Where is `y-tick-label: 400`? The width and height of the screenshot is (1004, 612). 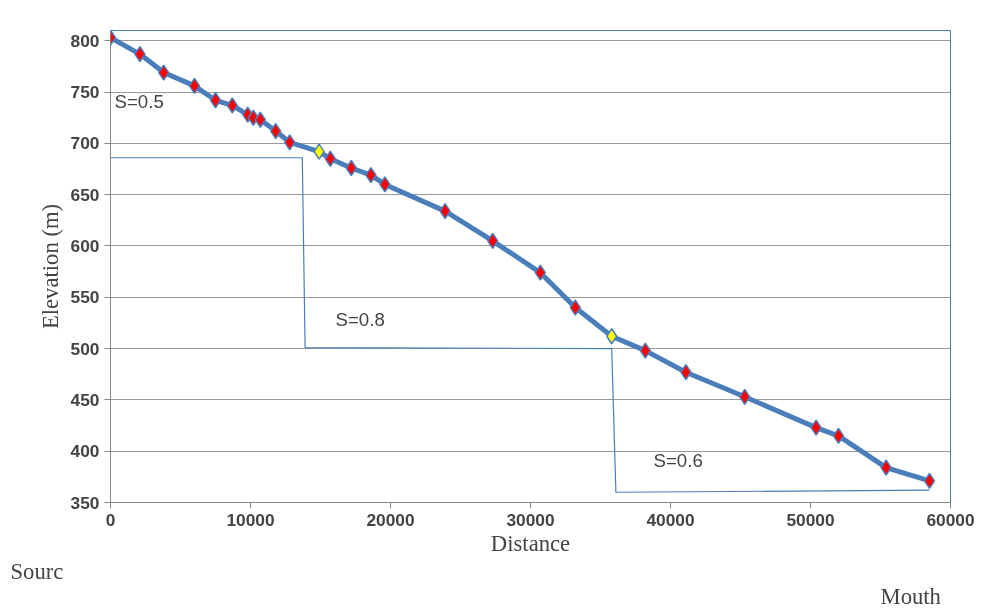
y-tick-label: 400 is located at coordinates (85, 451).